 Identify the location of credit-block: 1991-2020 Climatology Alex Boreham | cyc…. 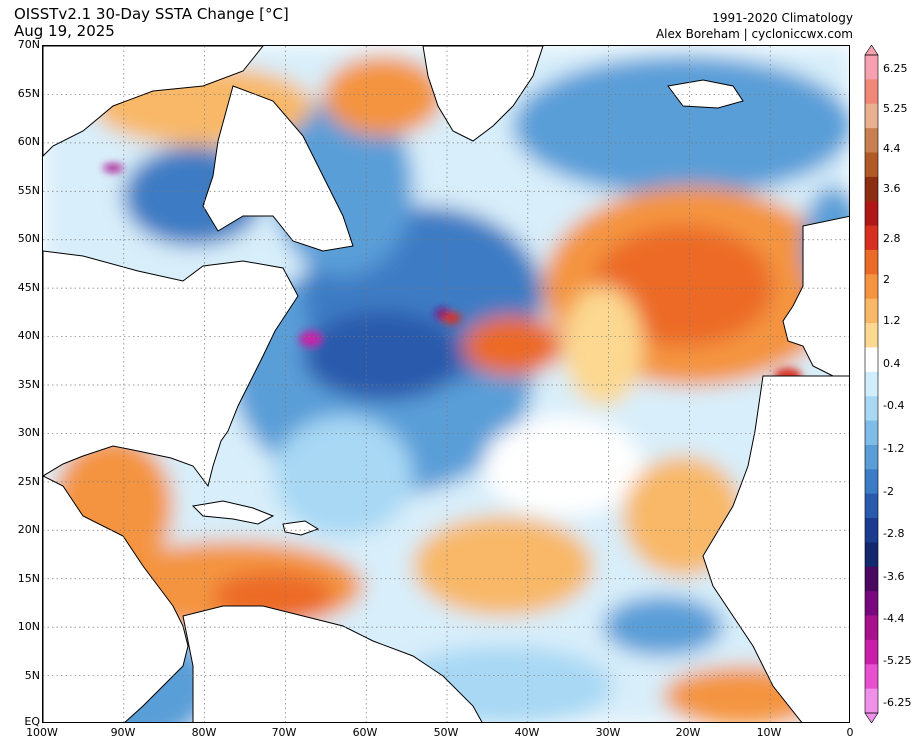
(754, 26).